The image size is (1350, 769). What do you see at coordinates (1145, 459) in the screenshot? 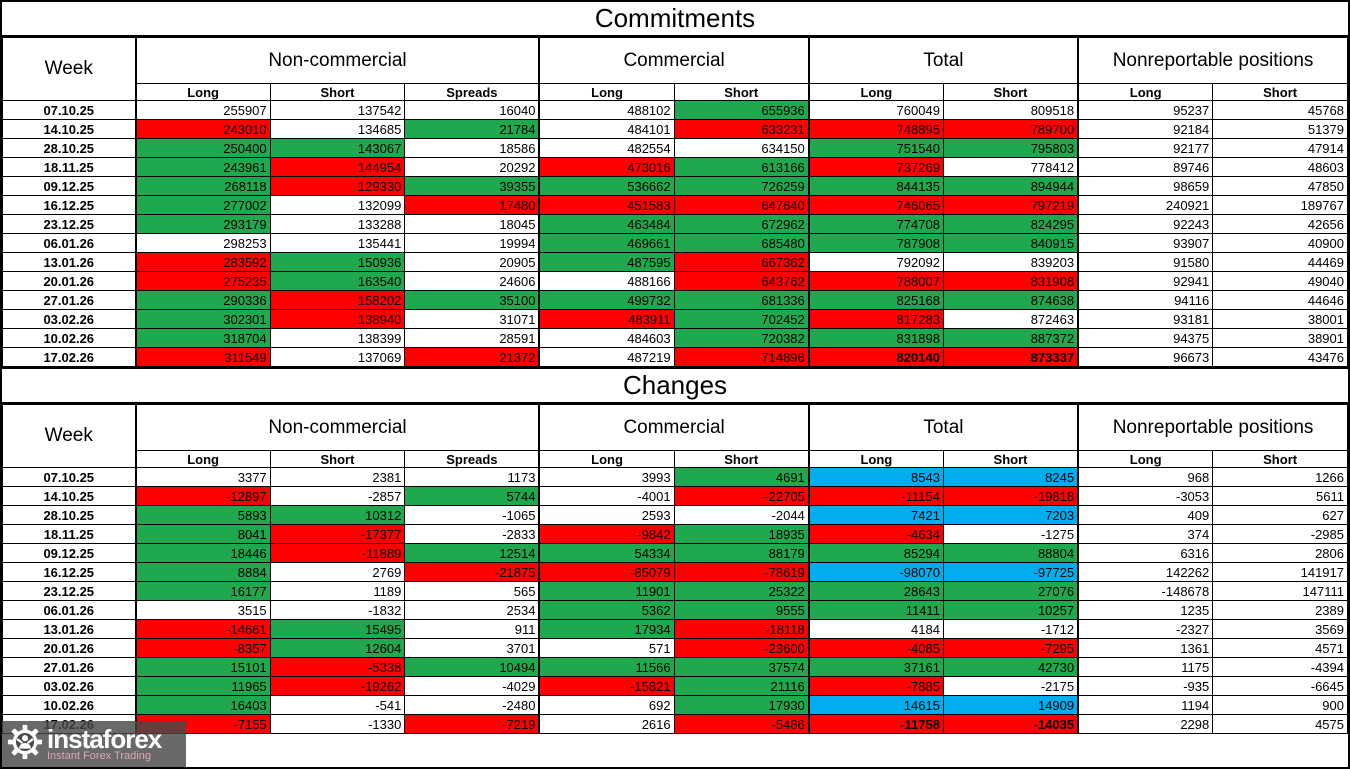
I see `sub-column-header: Long` at bounding box center [1145, 459].